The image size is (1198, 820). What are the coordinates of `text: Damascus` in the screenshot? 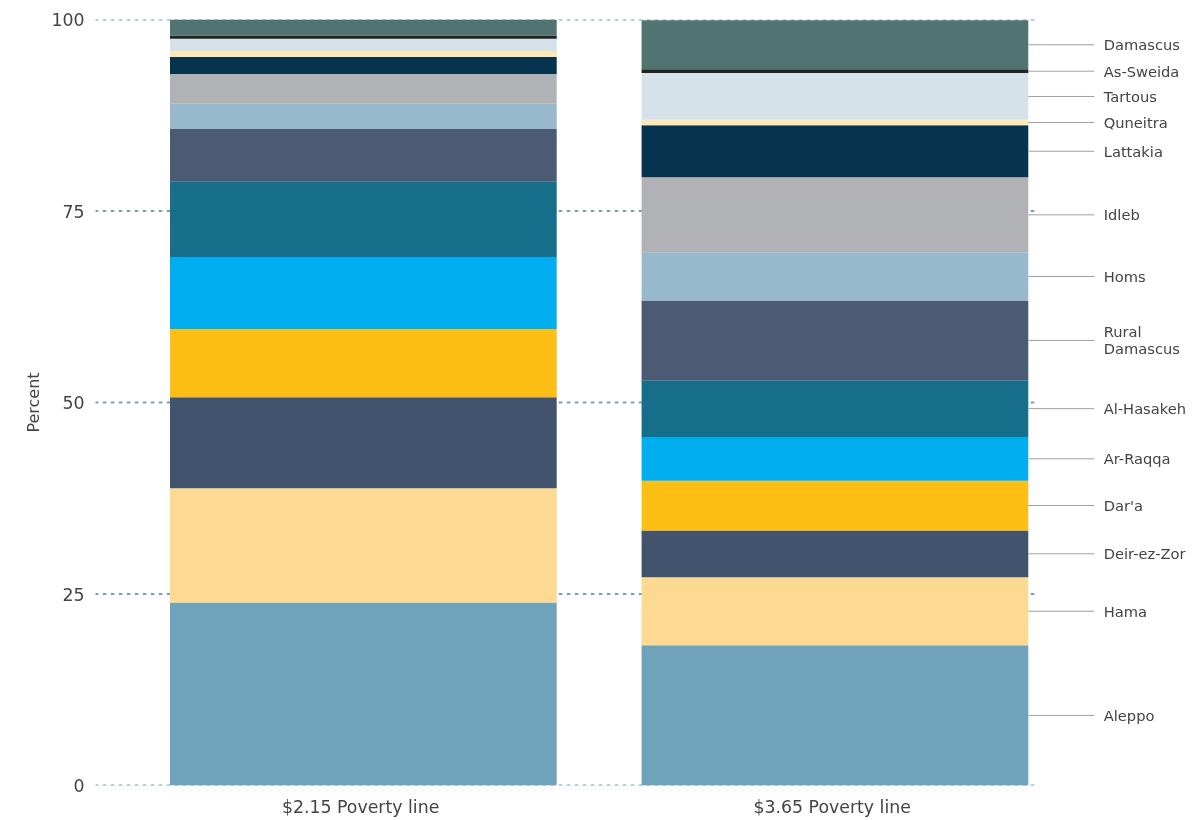 It's located at (1141, 45).